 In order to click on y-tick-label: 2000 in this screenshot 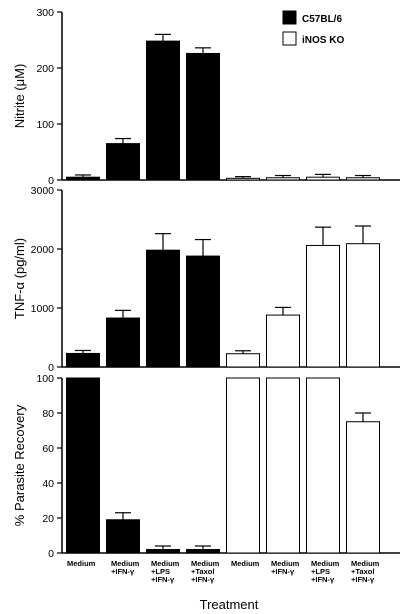, I will do `click(43, 250)`.